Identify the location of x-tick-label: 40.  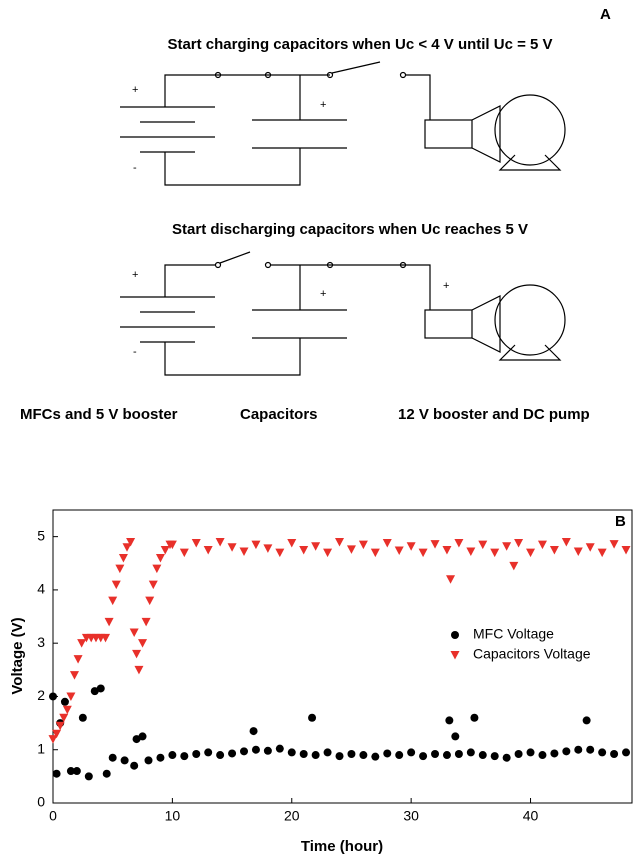
(531, 816).